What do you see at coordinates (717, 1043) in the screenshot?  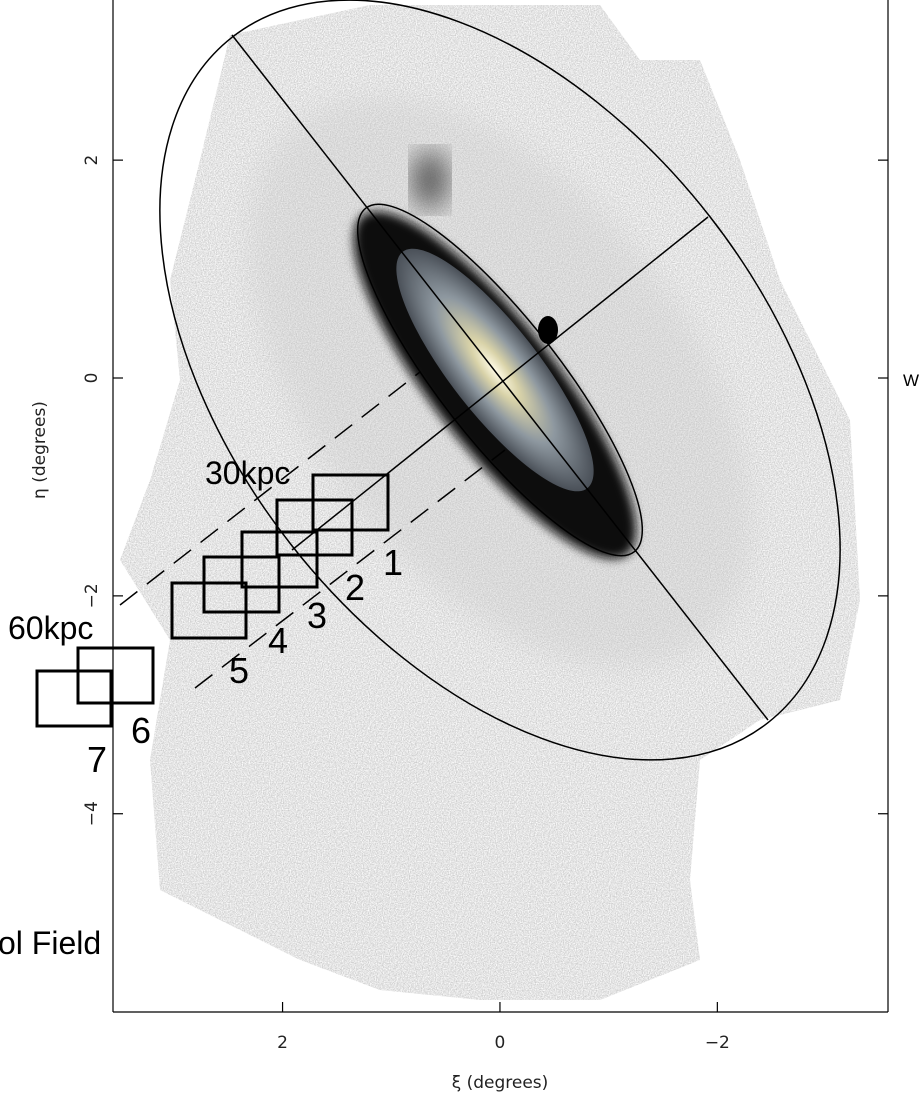 I see `x-tick-label: −2` at bounding box center [717, 1043].